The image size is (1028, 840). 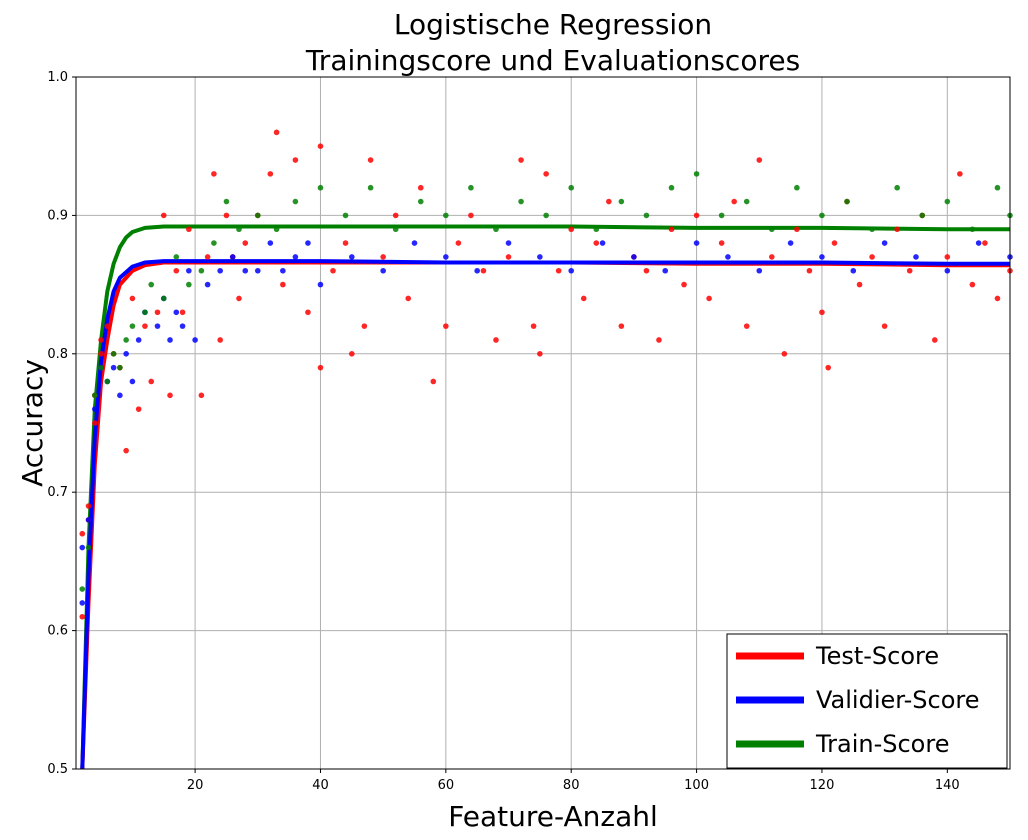 What do you see at coordinates (553, 816) in the screenshot?
I see `x-axis-label: Feature-Anzahl` at bounding box center [553, 816].